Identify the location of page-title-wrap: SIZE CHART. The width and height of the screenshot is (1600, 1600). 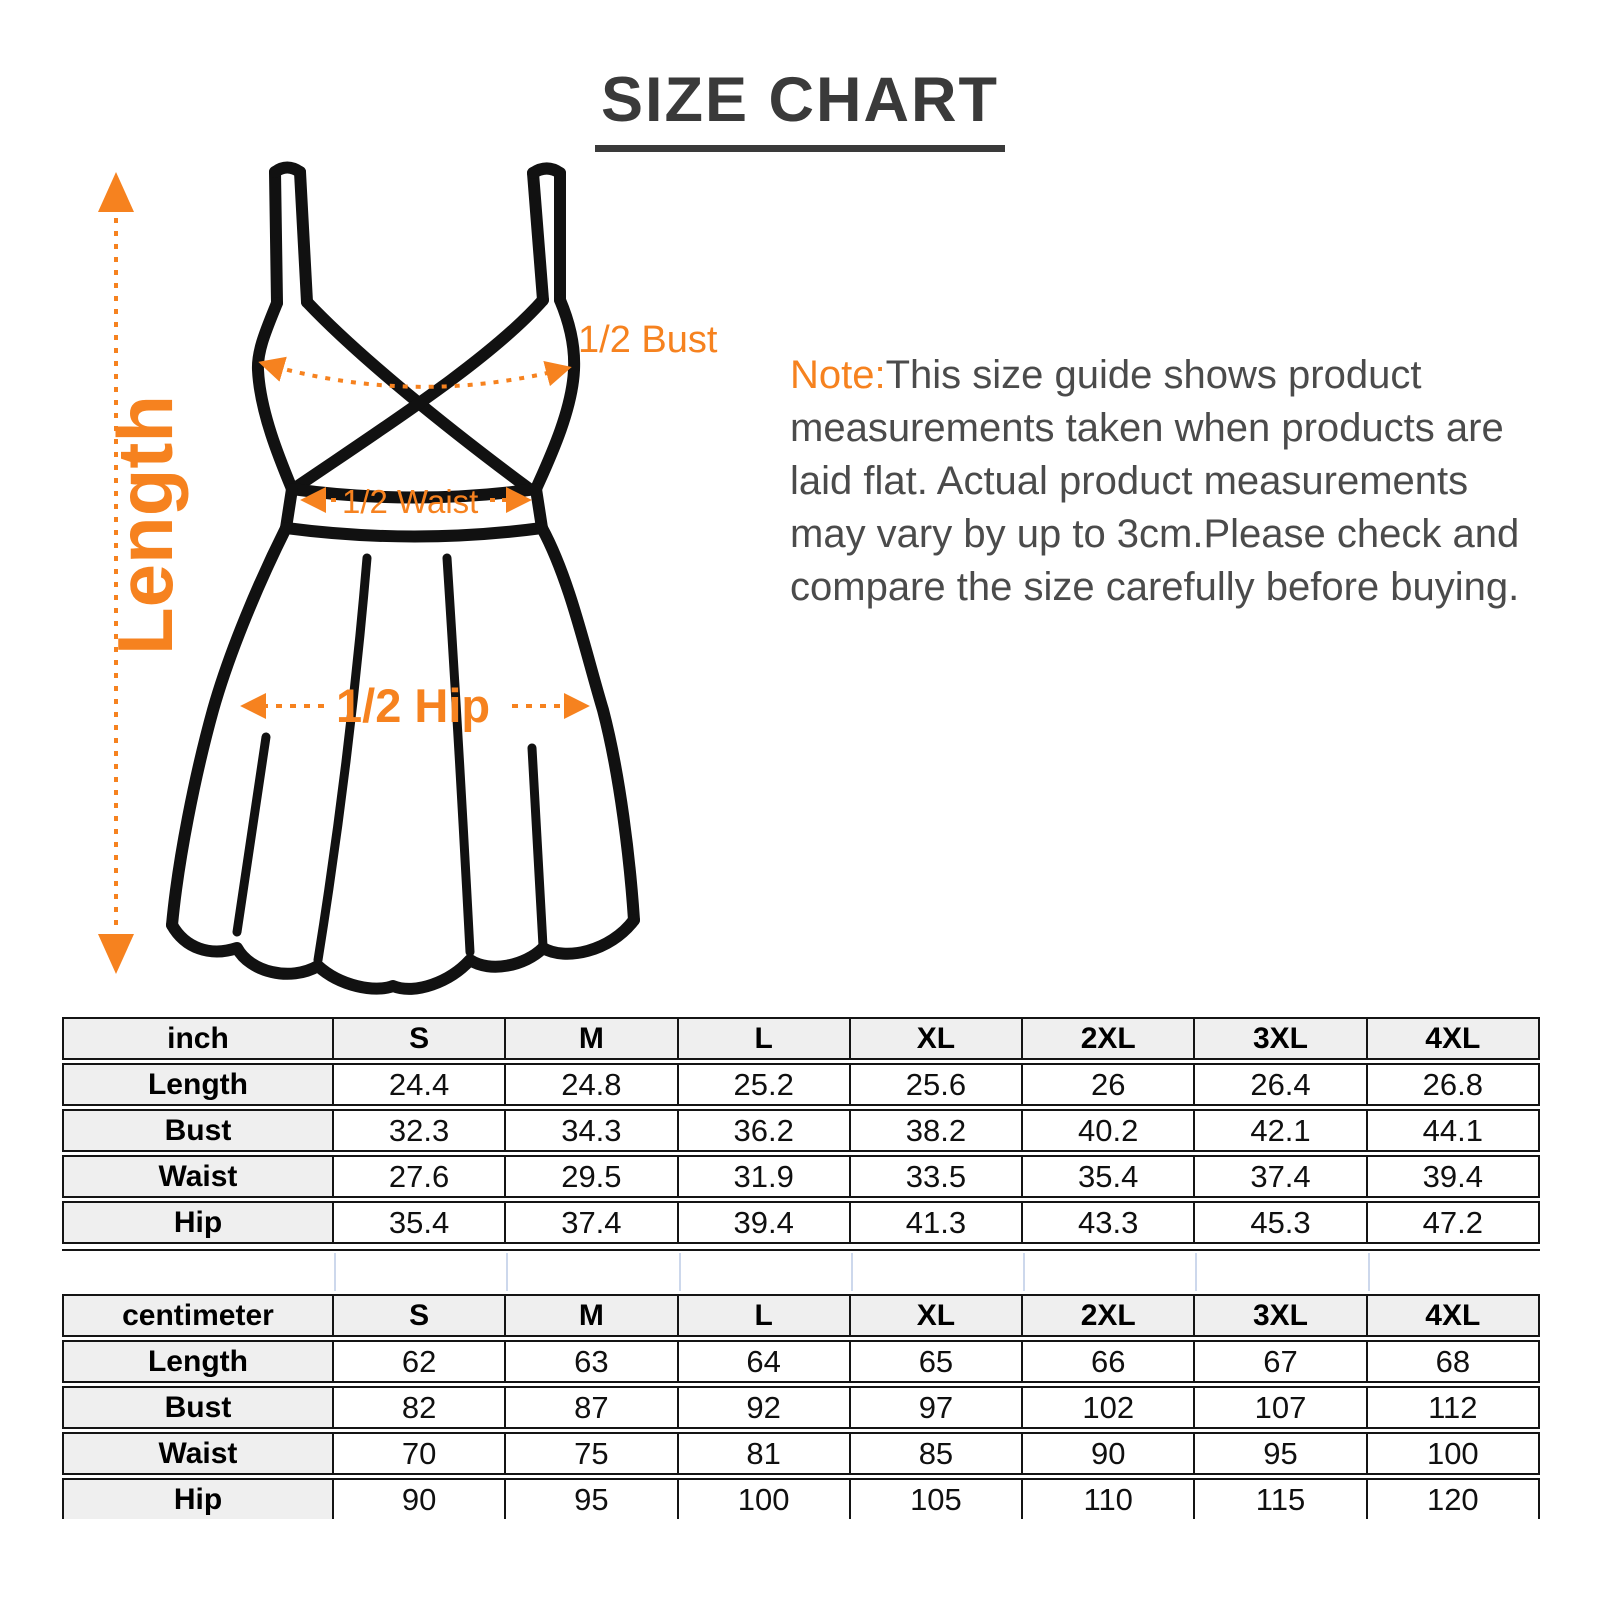
(800, 108).